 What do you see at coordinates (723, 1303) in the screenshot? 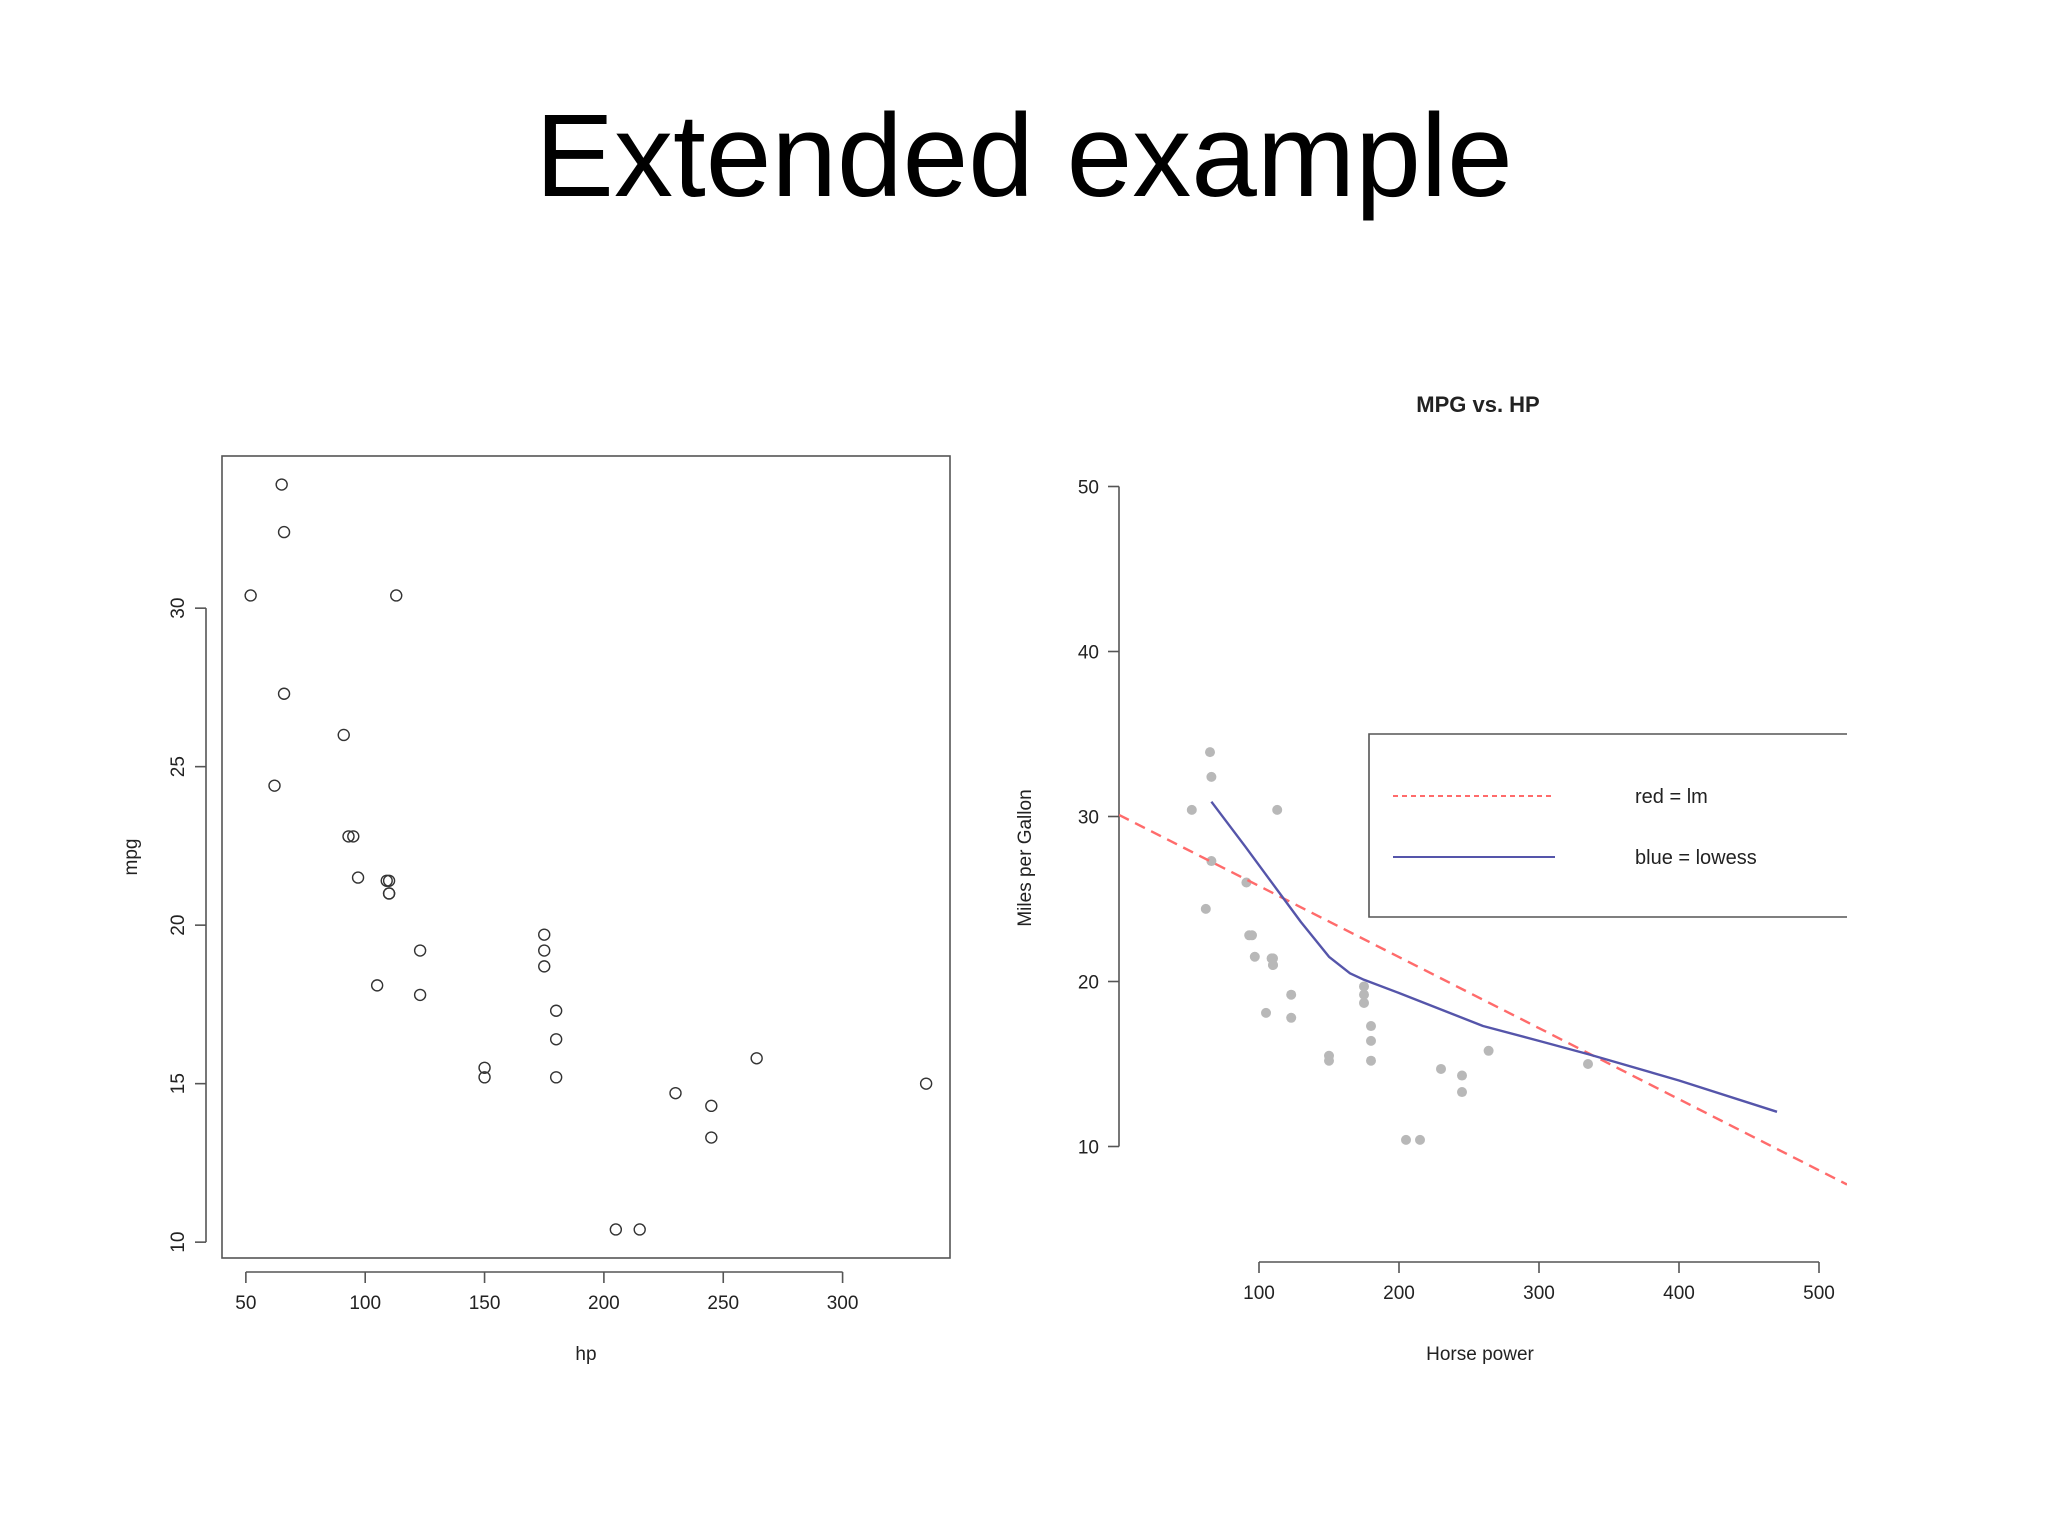
I see `left-x-tick-label: 250` at bounding box center [723, 1303].